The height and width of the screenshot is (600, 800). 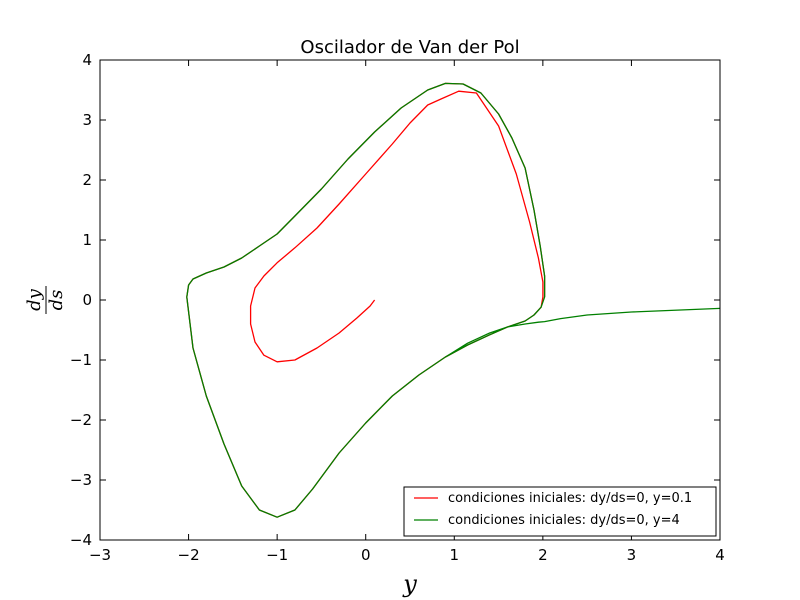 I want to click on y-tick-label: 0, so click(x=87, y=300).